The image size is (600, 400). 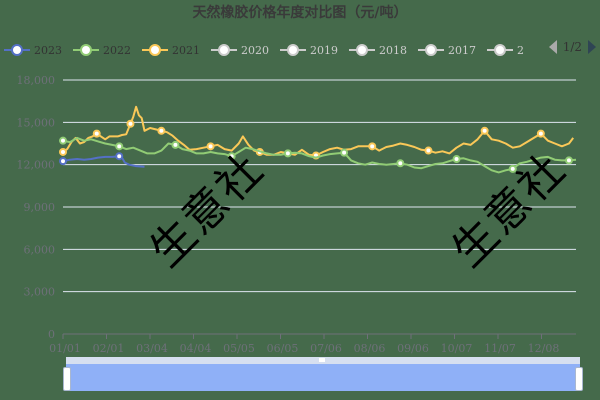 I want to click on legend-page-indicator: 1/2, so click(x=572, y=47).